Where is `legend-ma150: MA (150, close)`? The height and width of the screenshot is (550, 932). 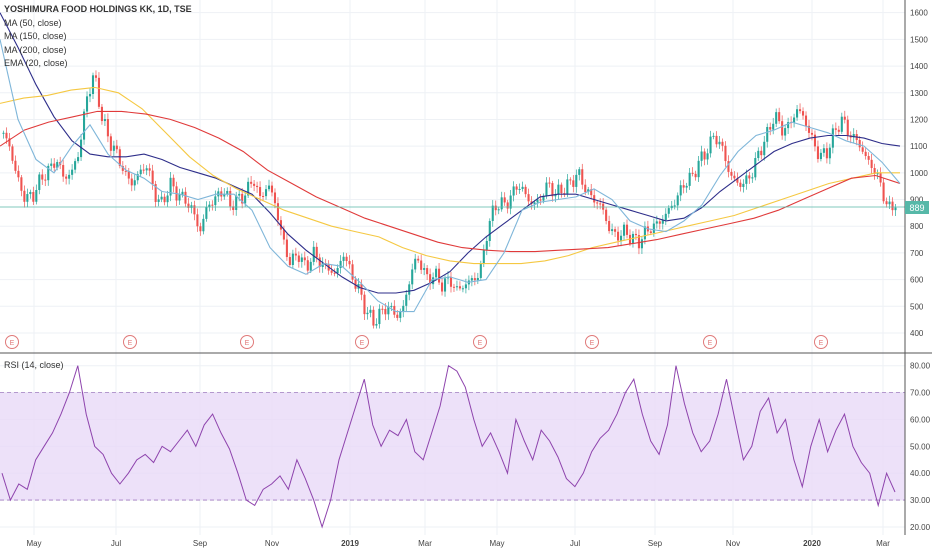 legend-ma150: MA (150, close) is located at coordinates (35, 36).